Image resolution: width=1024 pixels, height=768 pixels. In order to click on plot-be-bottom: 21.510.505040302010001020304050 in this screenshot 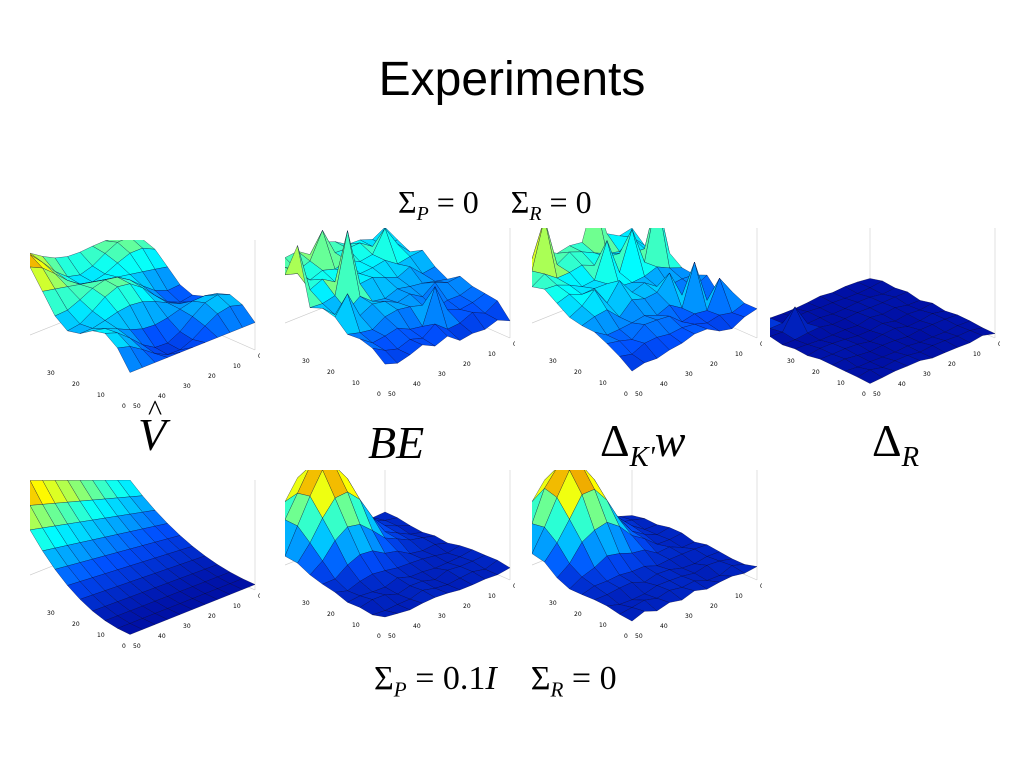, I will do `click(400, 557)`.